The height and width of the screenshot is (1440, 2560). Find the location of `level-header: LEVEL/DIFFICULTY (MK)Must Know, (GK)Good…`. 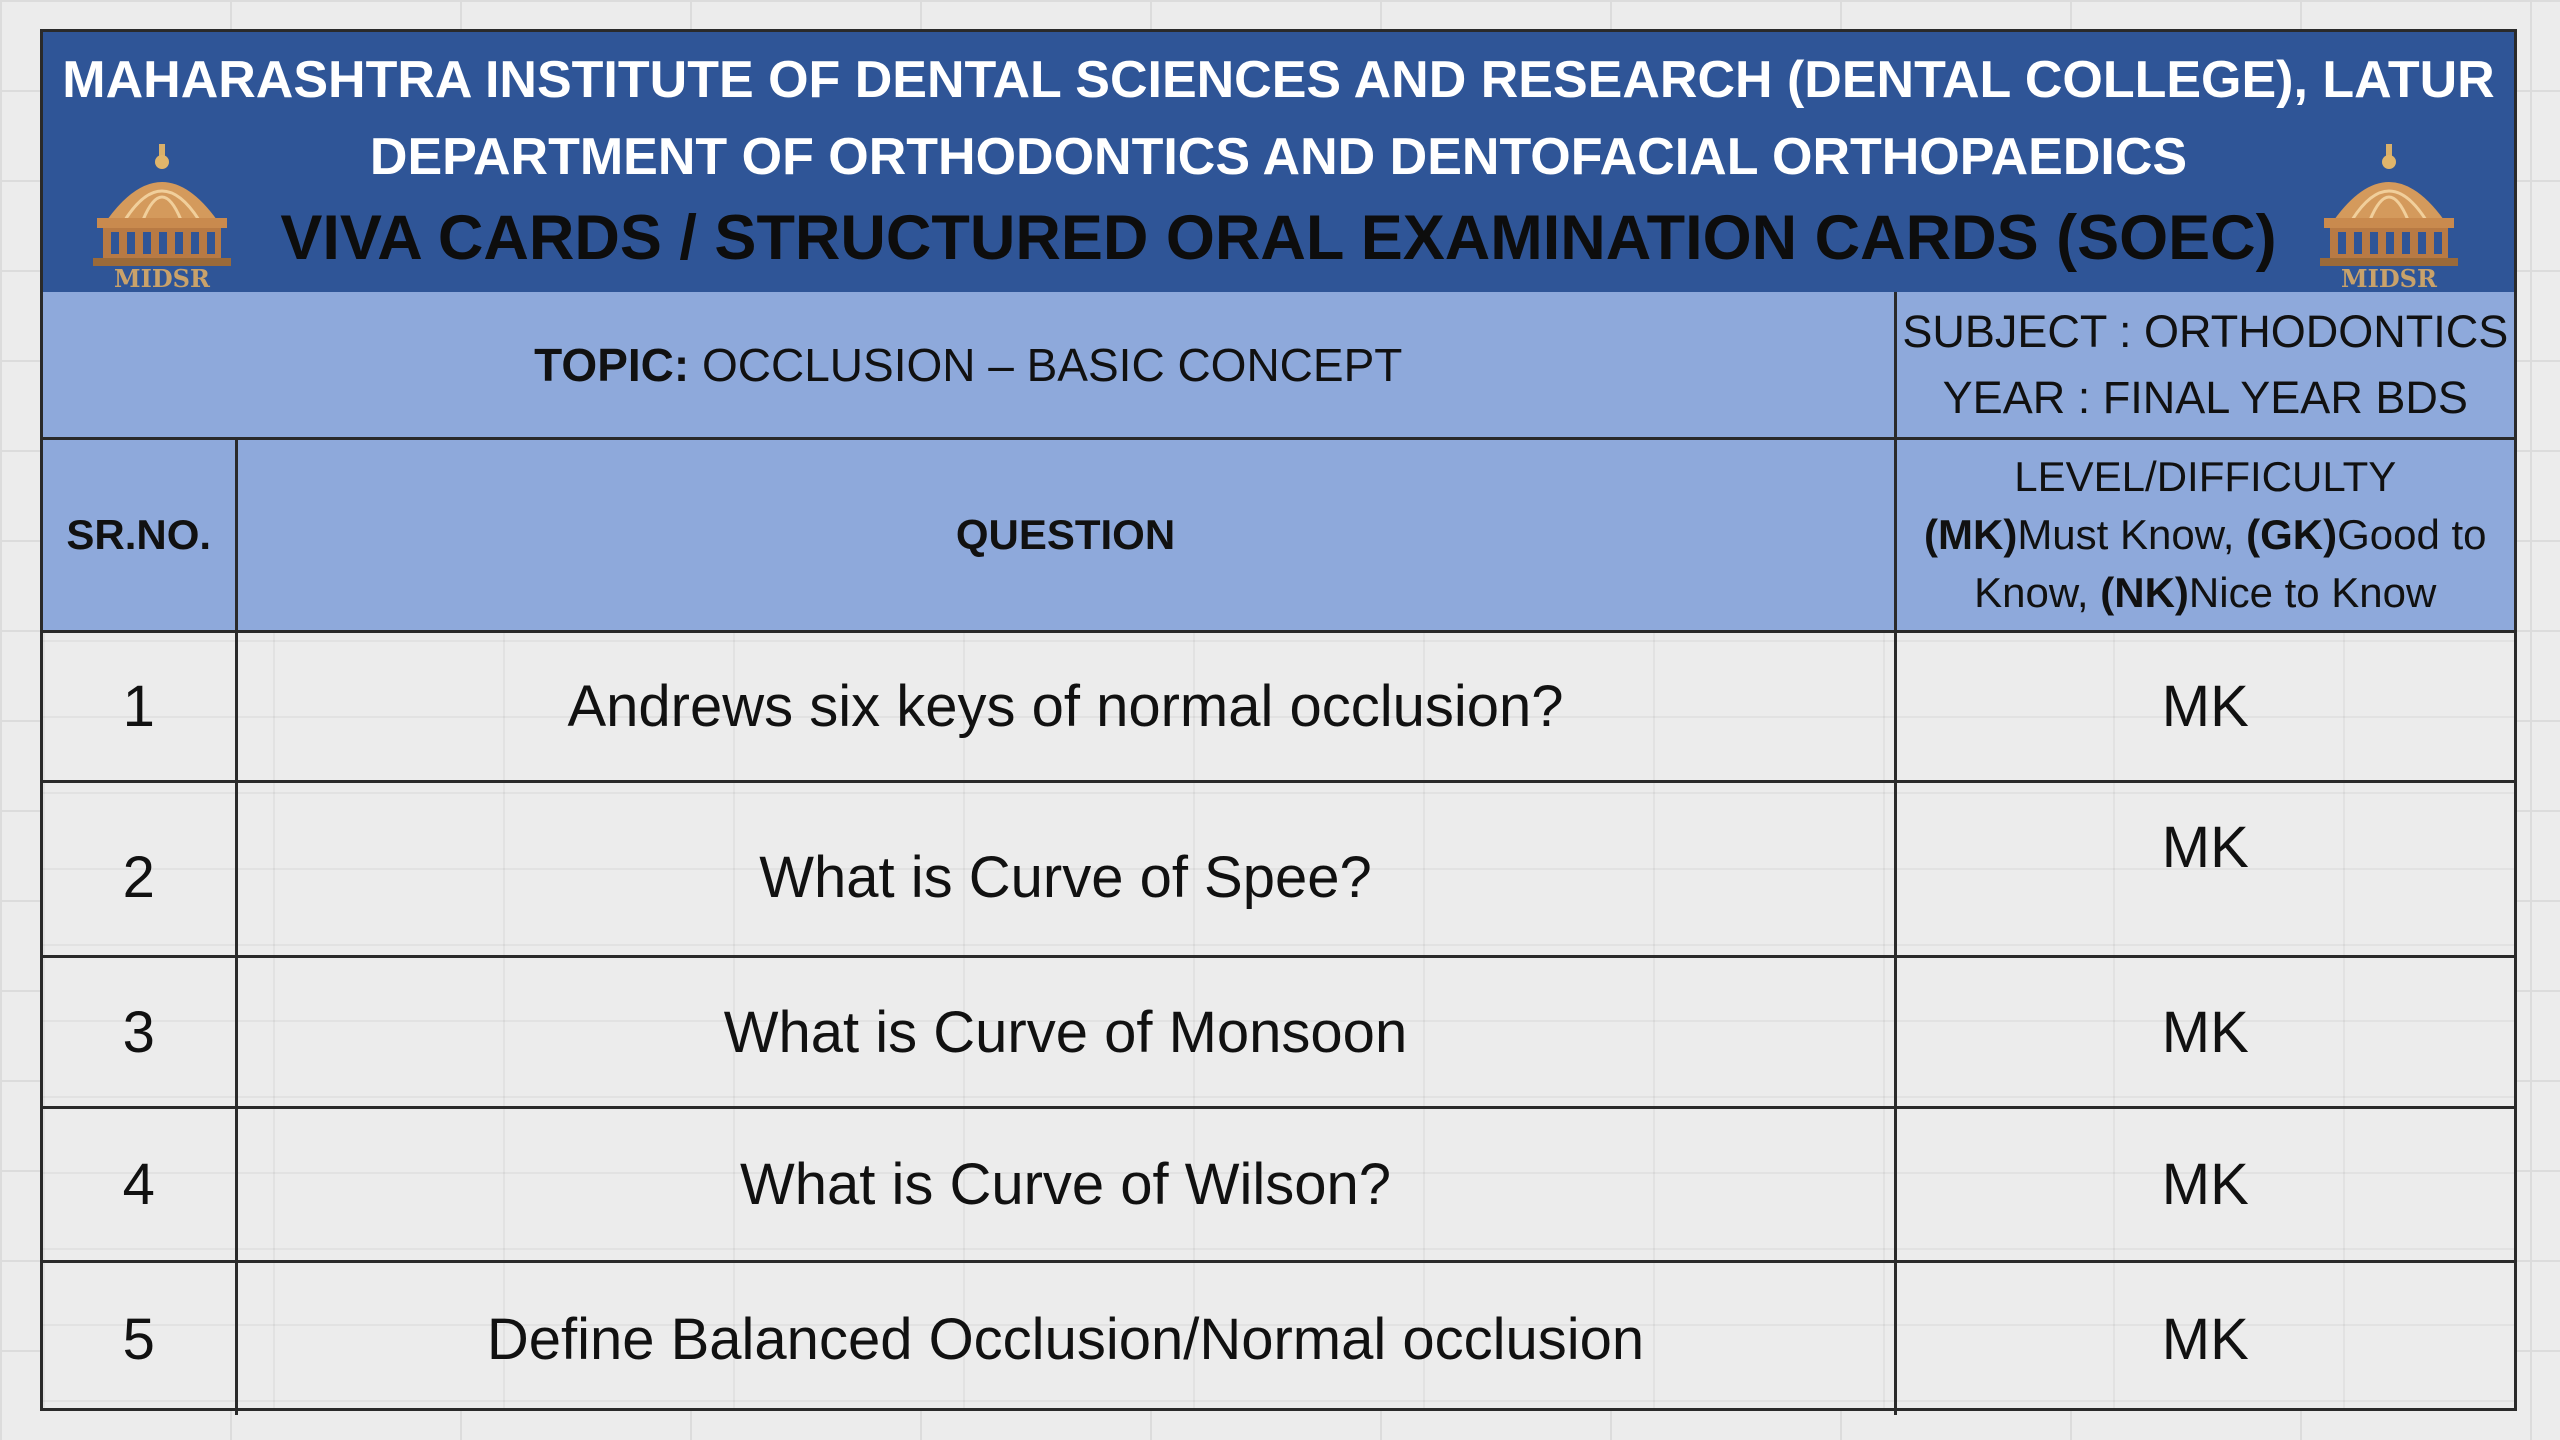

level-header: LEVEL/DIFFICULTY (MK)Must Know, (GK)Good… is located at coordinates (2204, 535).